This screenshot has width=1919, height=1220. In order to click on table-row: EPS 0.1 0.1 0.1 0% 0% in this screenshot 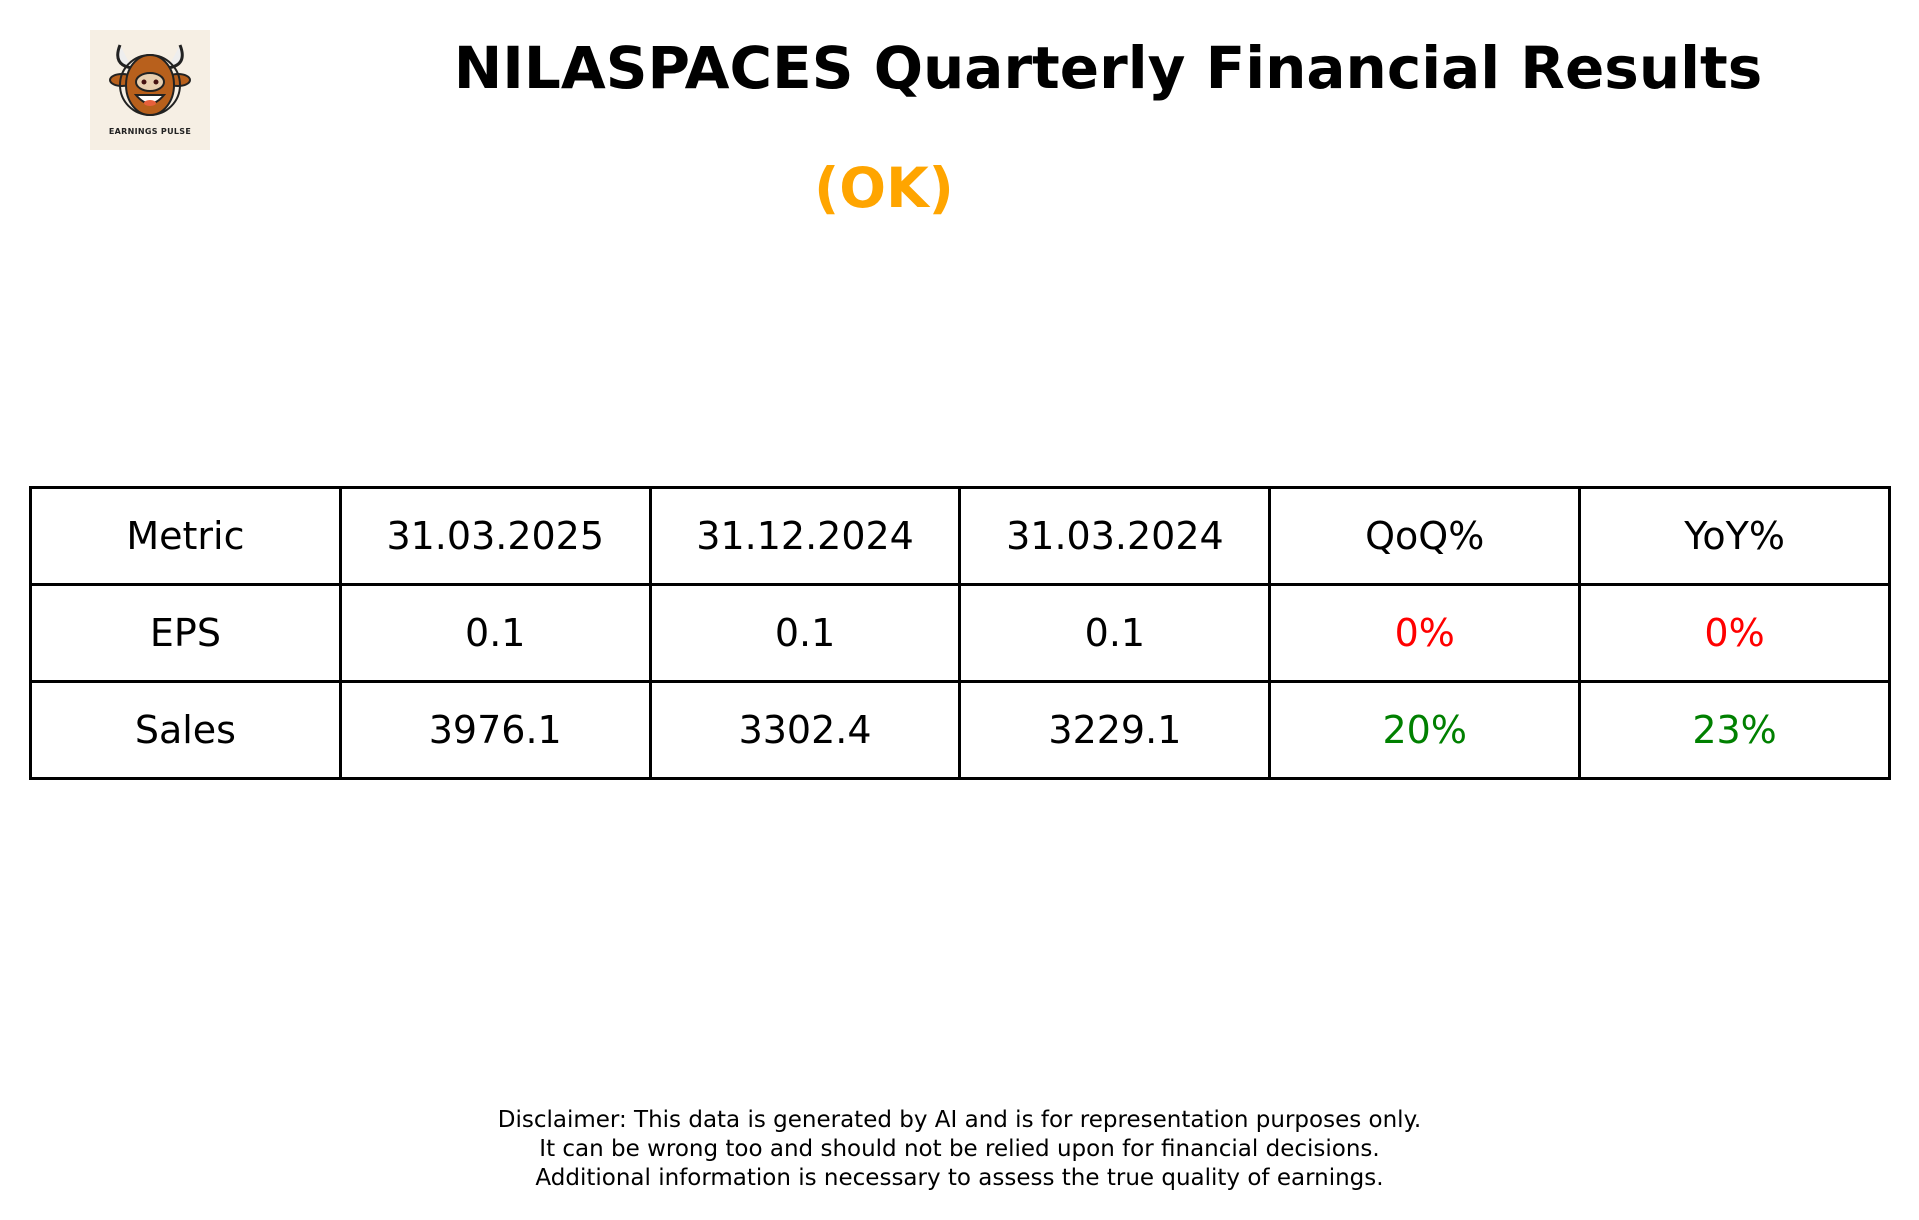, I will do `click(960, 633)`.